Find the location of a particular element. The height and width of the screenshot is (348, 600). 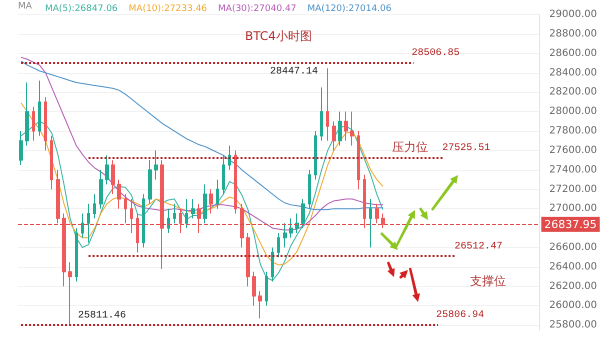

y-tick-label: 26600.00 is located at coordinates (573, 248).